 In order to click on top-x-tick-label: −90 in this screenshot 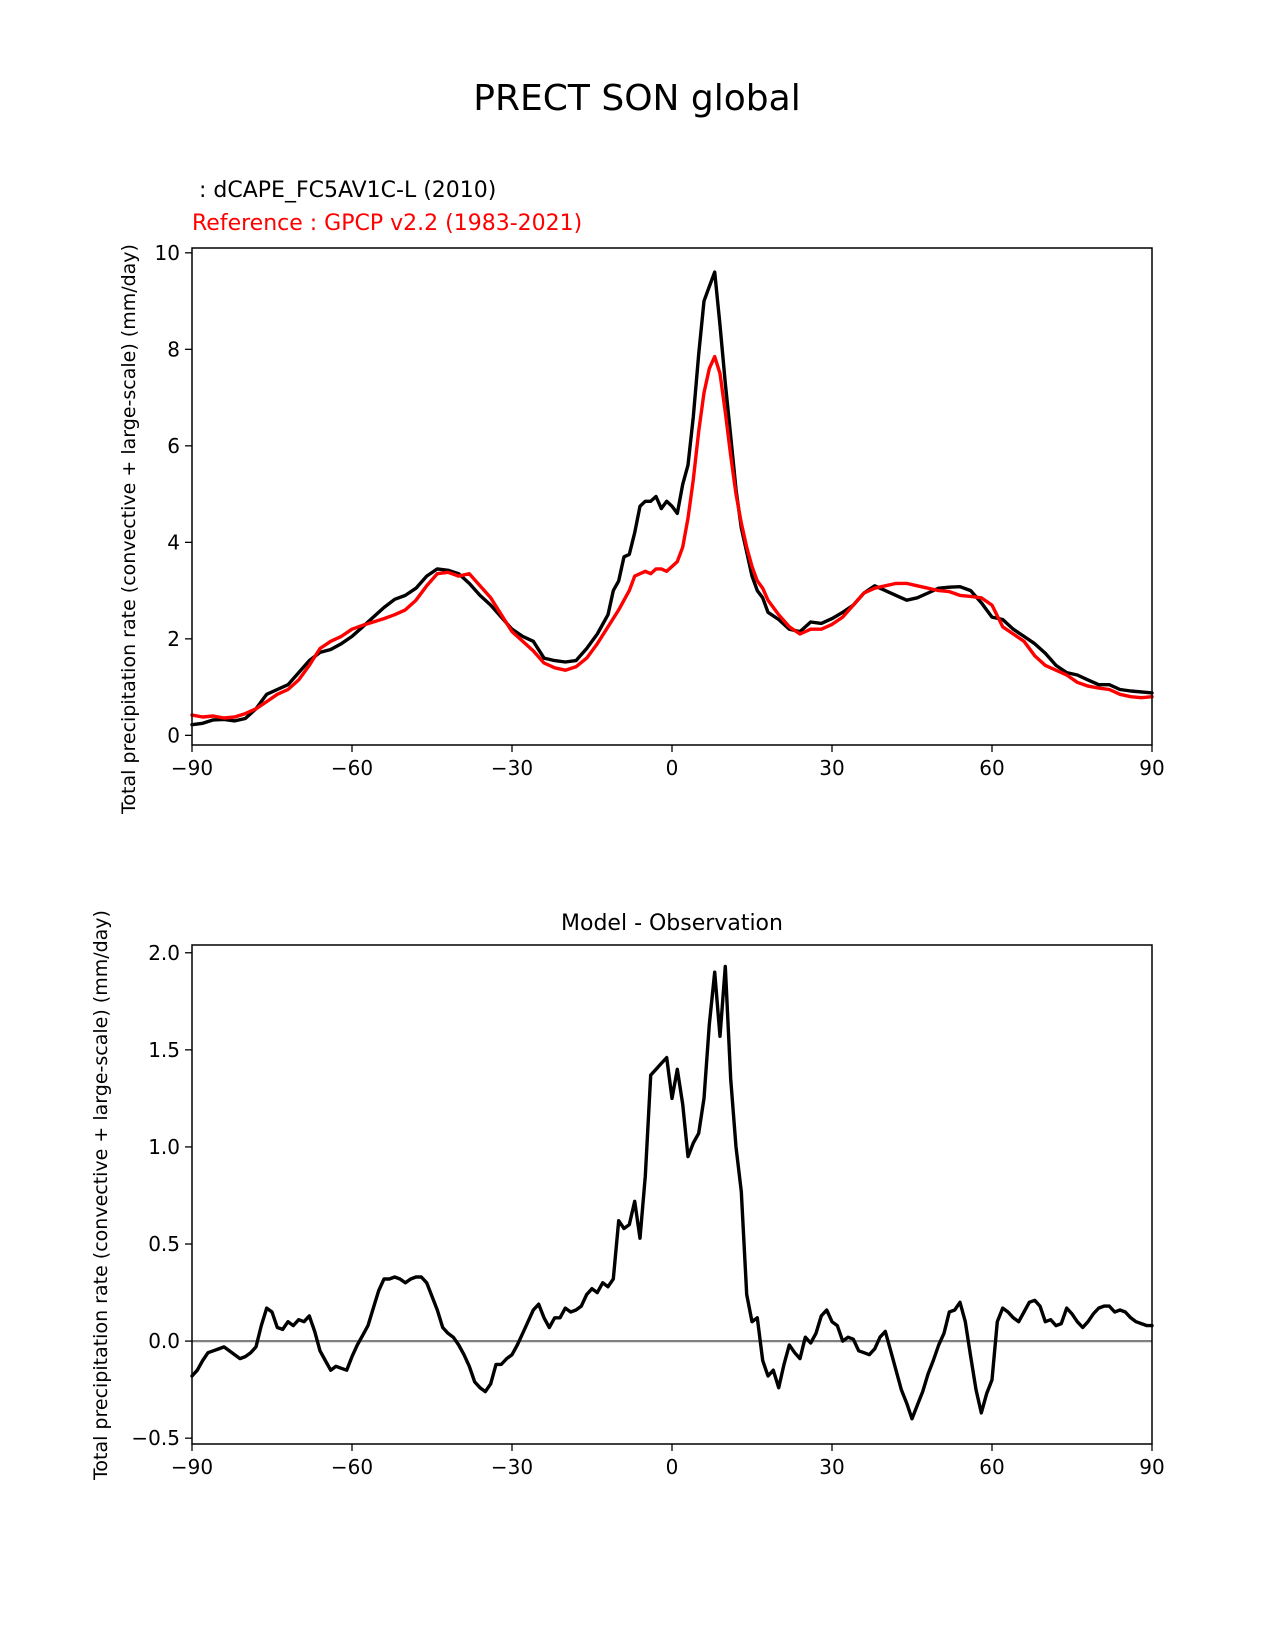, I will do `click(192, 768)`.